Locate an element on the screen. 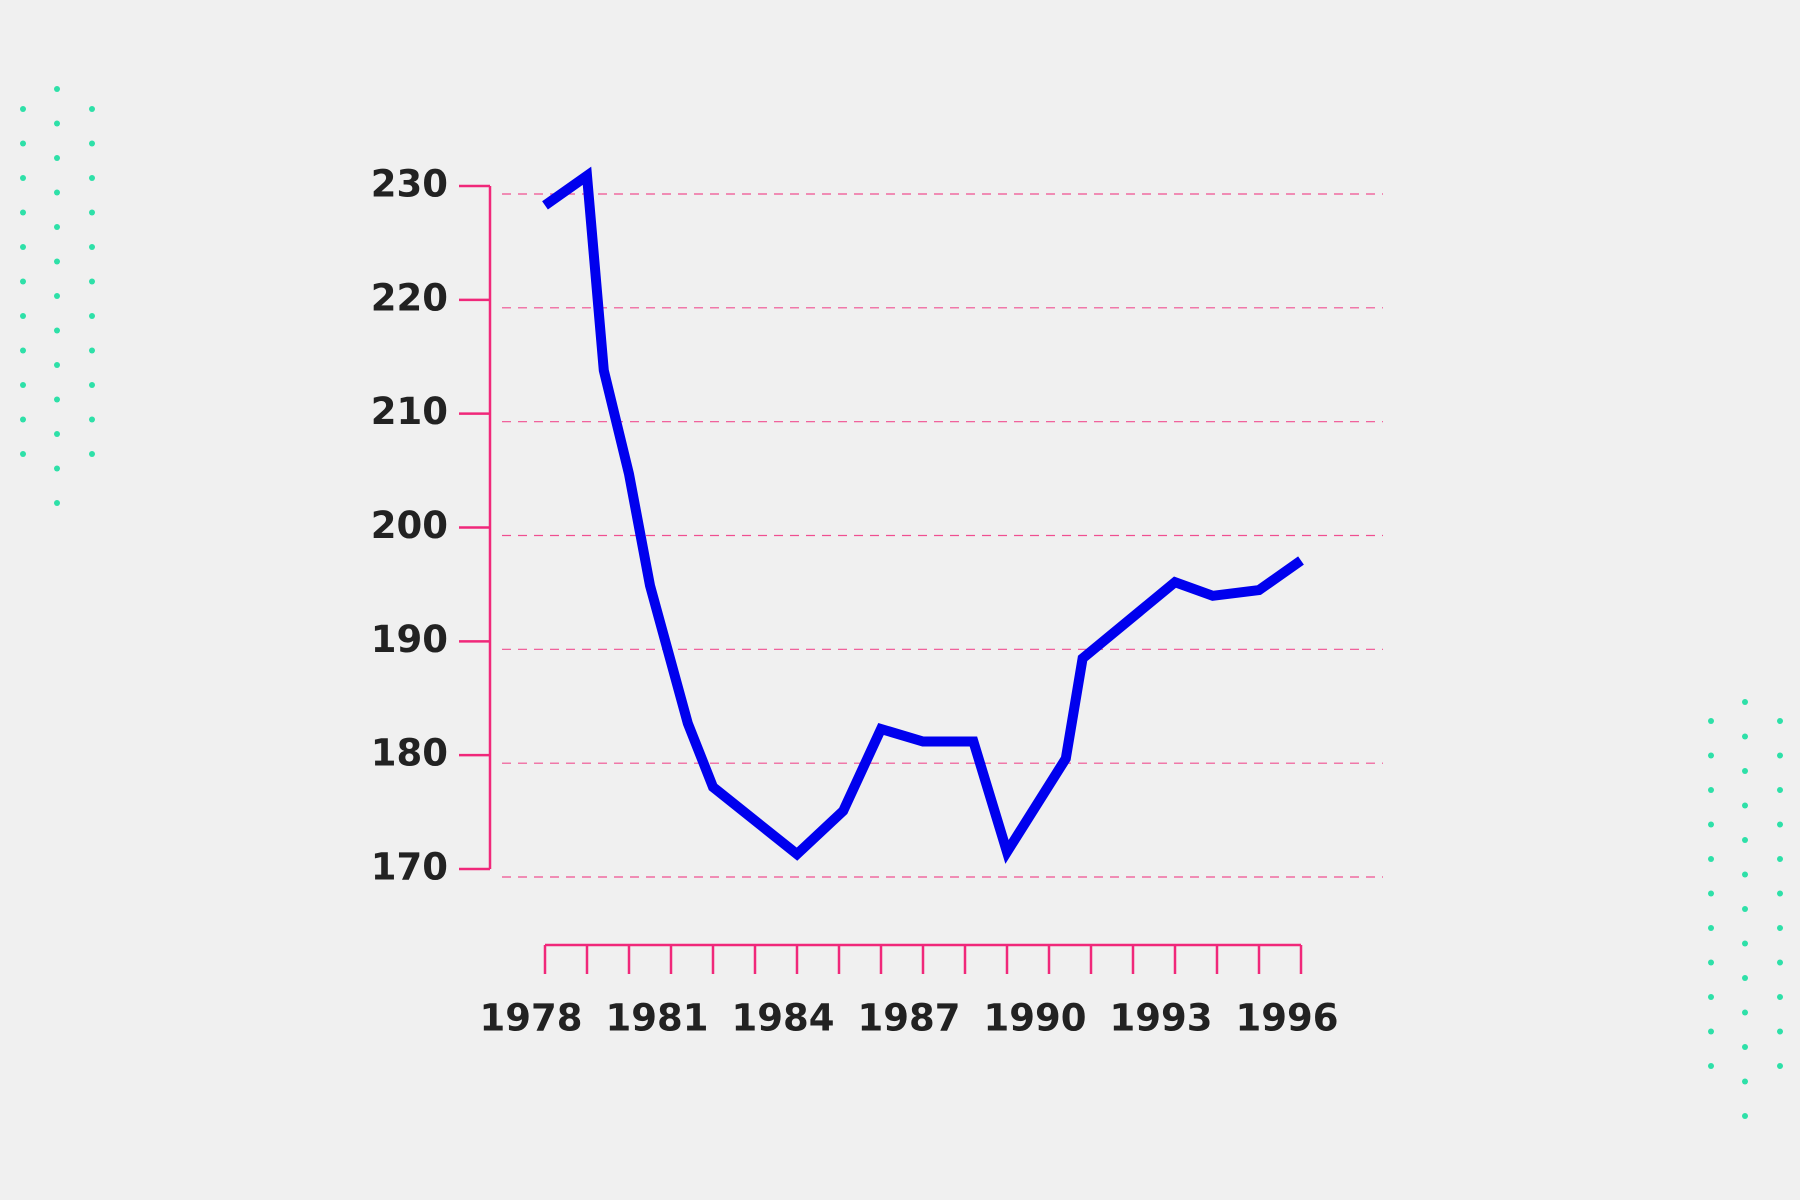  x-tick-label: 1981 is located at coordinates (657, 1018).